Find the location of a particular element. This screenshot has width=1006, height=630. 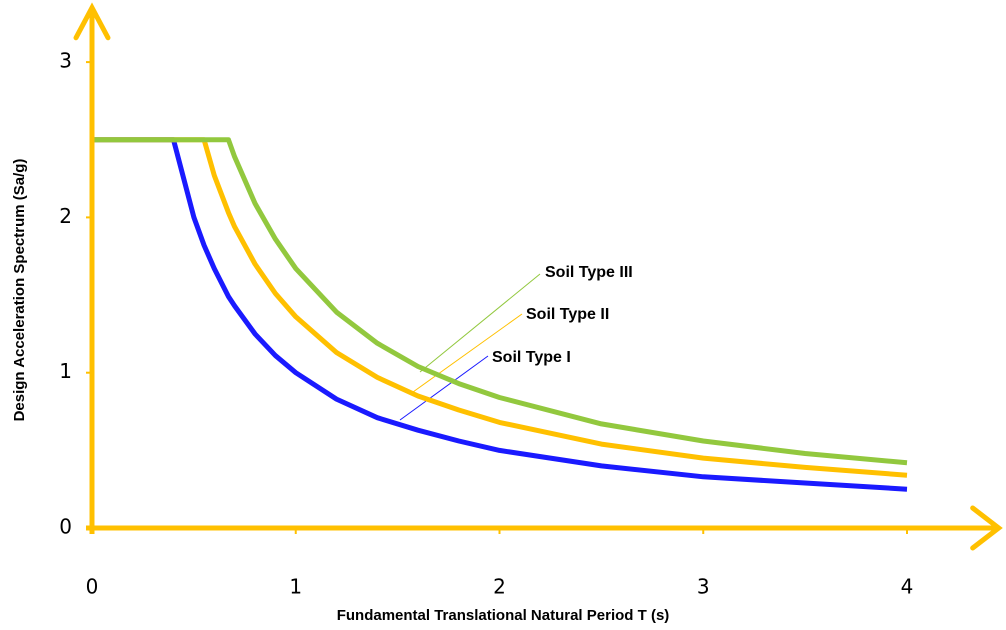

series-label: Soil Type III is located at coordinates (589, 272).